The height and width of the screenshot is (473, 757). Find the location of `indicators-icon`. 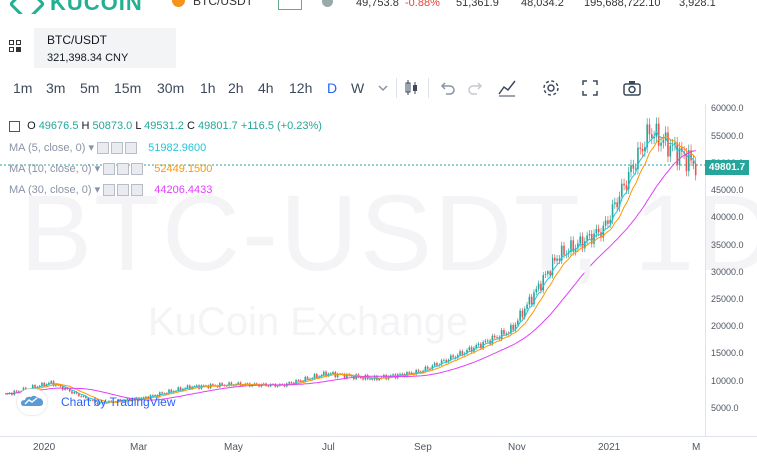

indicators-icon is located at coordinates (507, 88).